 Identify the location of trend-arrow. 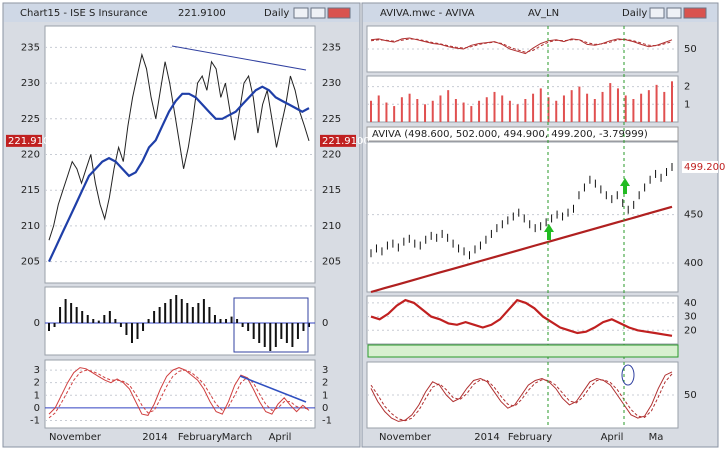
(273, 389).